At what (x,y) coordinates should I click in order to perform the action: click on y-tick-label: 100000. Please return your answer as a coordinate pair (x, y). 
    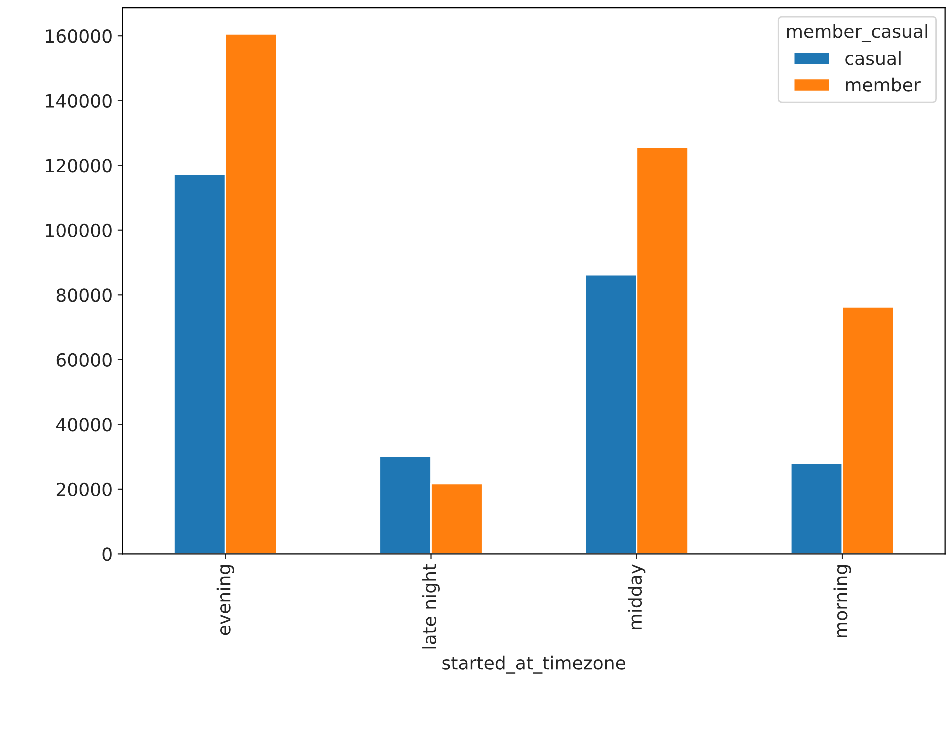
    Looking at the image, I should click on (79, 231).